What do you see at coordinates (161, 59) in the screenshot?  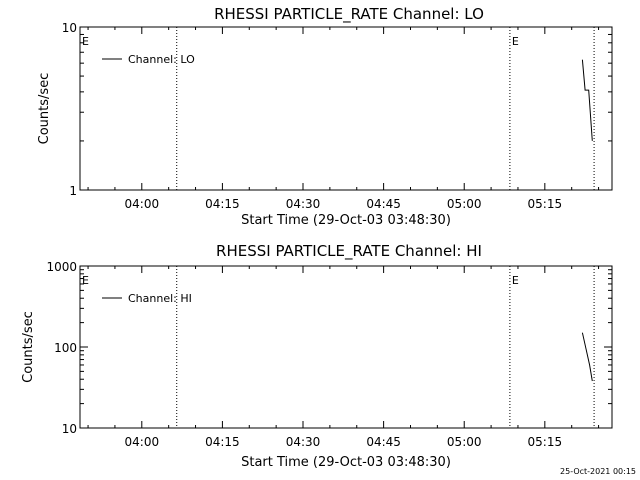 I see `legend-label: Channel: LO` at bounding box center [161, 59].